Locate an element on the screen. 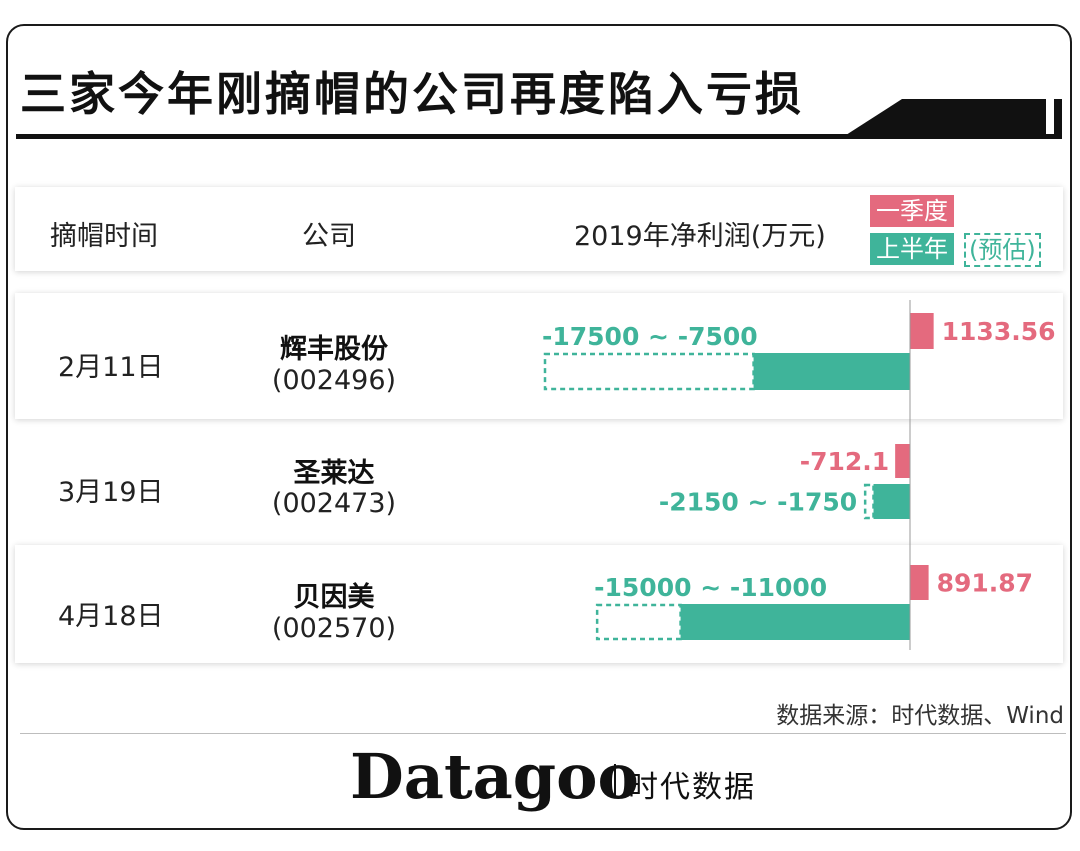 The width and height of the screenshot is (1080, 851). page-title: 三家今年刚摘帽的公司再度陷入亏损 is located at coordinates (412, 94).